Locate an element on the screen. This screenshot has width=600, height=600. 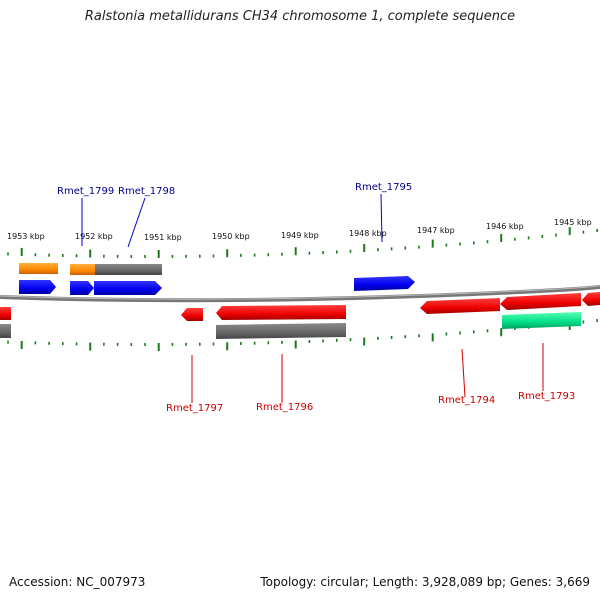
gene-labels-upper: Rmet_1799 Rmet_1798 Rmet_1795 is located at coordinates (234, 189).